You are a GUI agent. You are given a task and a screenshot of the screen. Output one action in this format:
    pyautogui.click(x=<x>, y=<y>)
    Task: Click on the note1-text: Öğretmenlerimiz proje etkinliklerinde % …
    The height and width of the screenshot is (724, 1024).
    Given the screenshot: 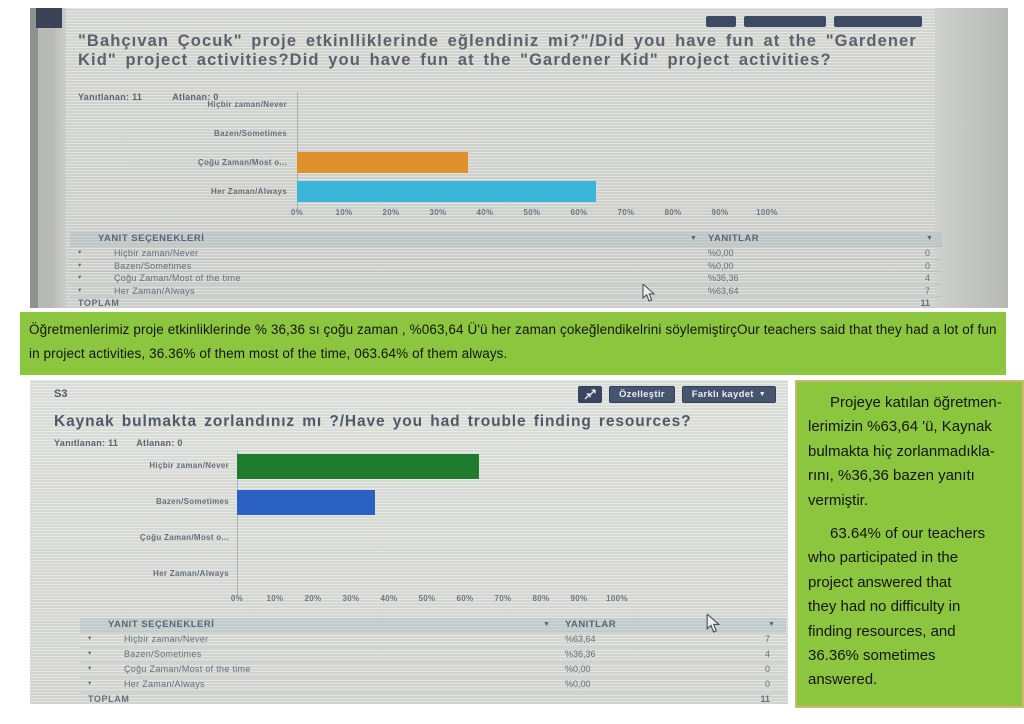 What is the action you would take?
    pyautogui.click(x=513, y=341)
    